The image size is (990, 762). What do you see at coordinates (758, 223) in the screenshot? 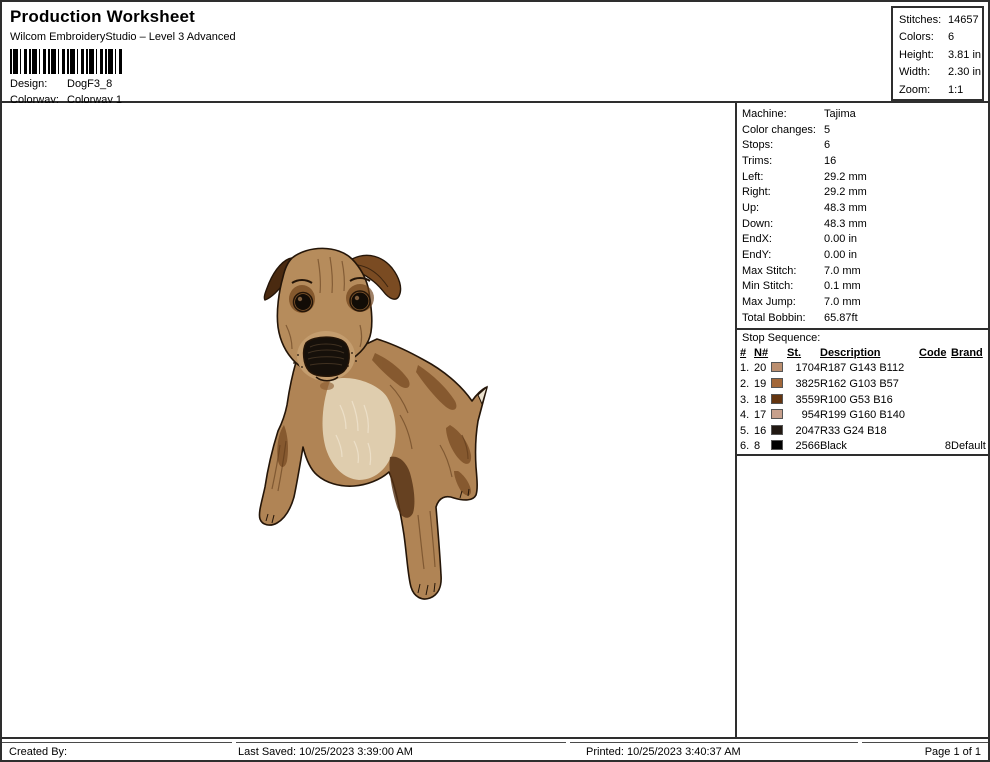
I see `info-label: Down:` at bounding box center [758, 223].